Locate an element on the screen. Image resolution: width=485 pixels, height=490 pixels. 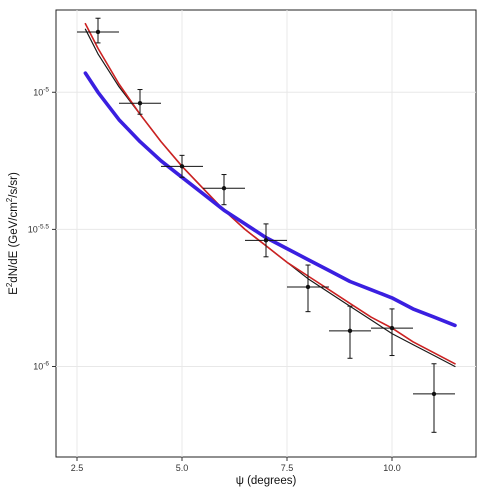
y-tick-label: 10⁻⁵ is located at coordinates (41, 91).